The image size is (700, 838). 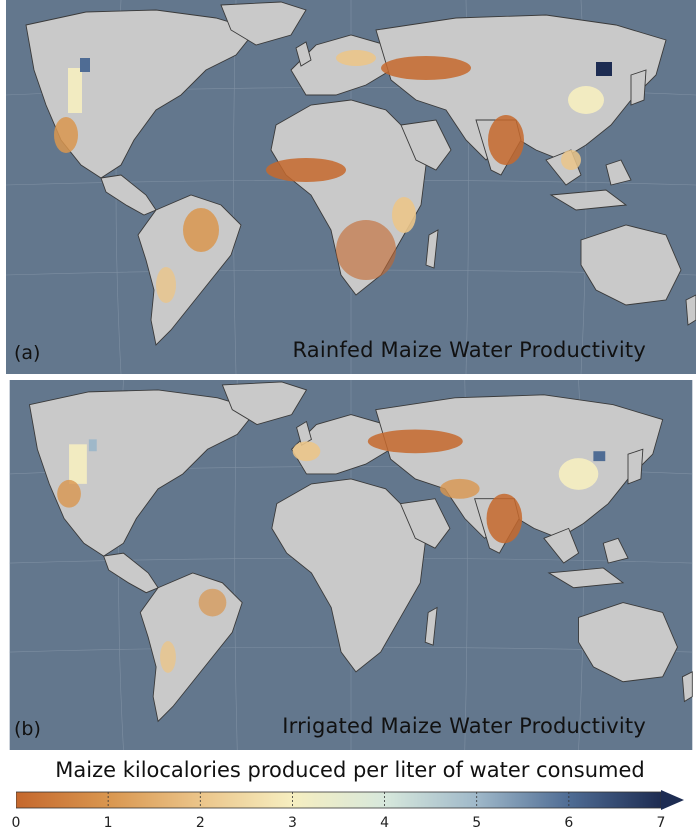 I want to click on colorbar-tick-label: 1, so click(x=108, y=823).